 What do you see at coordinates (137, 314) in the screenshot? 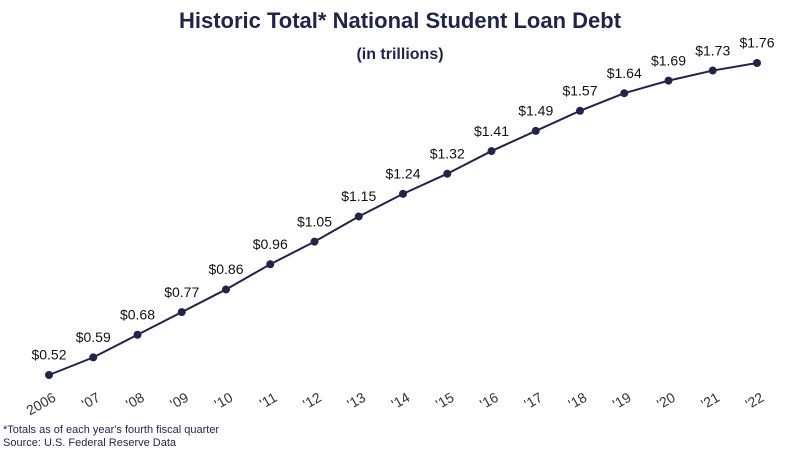
I see `data-label: $0.68` at bounding box center [137, 314].